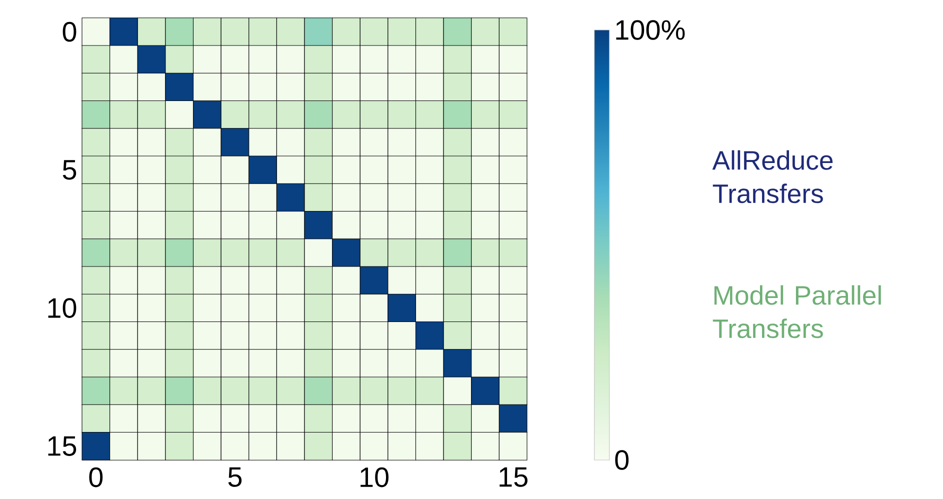 This screenshot has width=943, height=499. Describe the element at coordinates (796, 311) in the screenshot. I see `text: Model Parallel Transfers` at that location.